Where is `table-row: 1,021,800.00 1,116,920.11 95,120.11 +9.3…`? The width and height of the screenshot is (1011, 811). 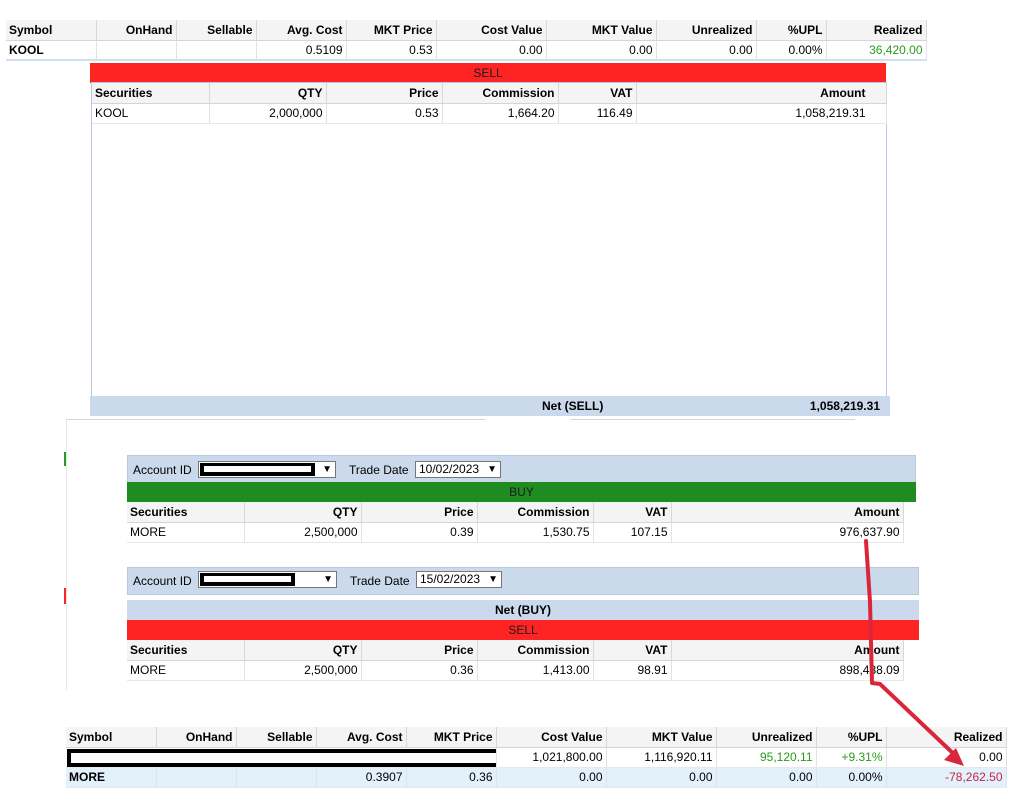
table-row: 1,021,800.00 1,116,920.11 95,120.11 +9.3… is located at coordinates (536, 757).